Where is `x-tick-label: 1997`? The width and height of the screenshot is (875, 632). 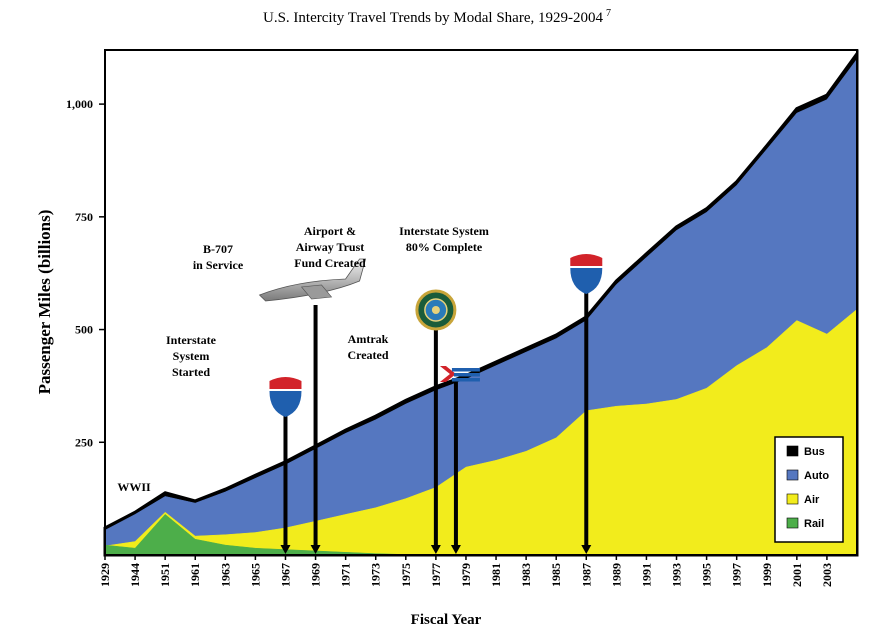 x-tick-label: 1997 is located at coordinates (737, 575).